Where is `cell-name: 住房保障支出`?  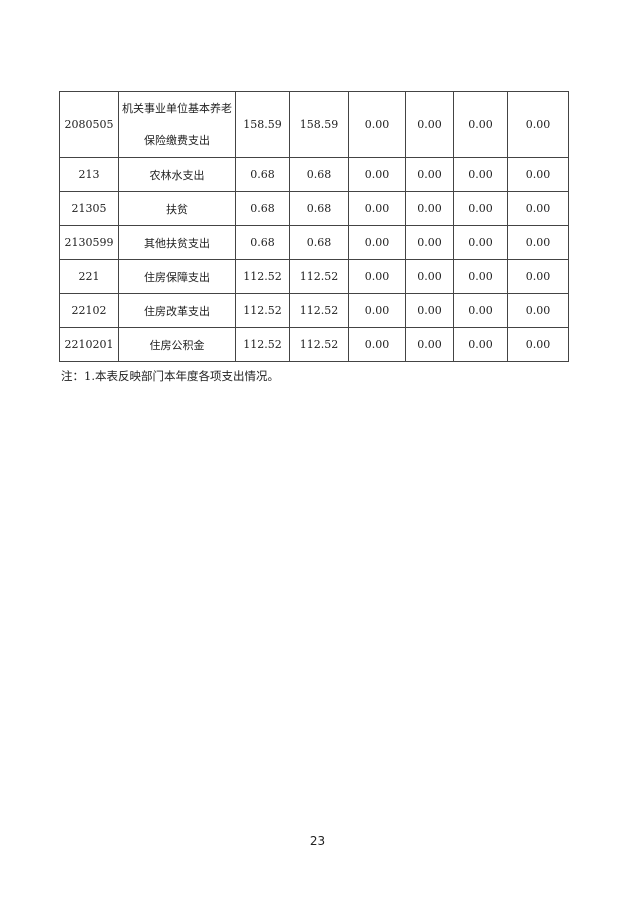
cell-name: 住房保障支出 is located at coordinates (177, 276).